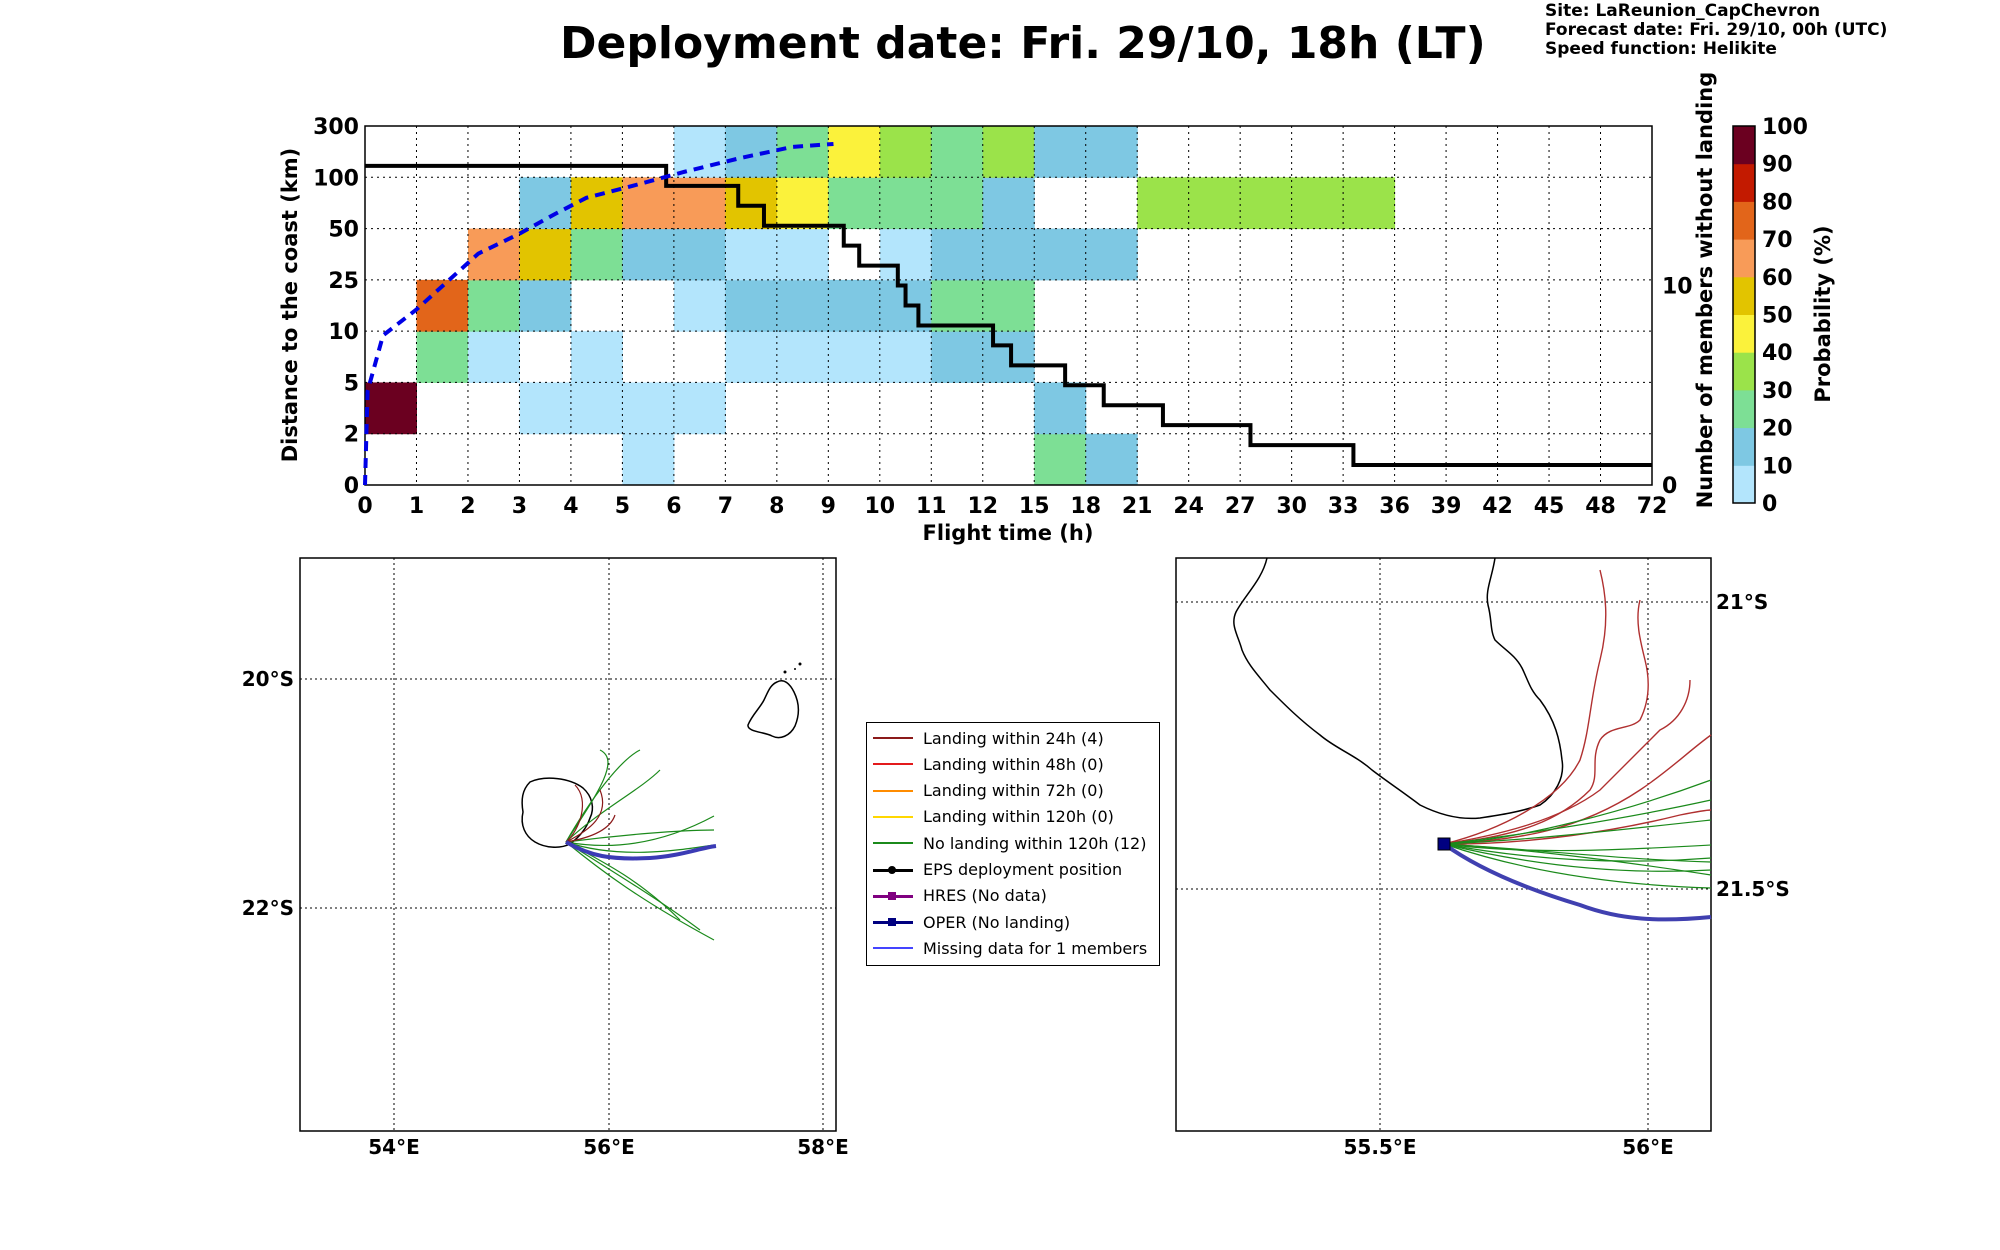 The height and width of the screenshot is (1250, 2000). What do you see at coordinates (1705, 290) in the screenshot?
I see `heatmap-y2label: Number of members without landing` at bounding box center [1705, 290].